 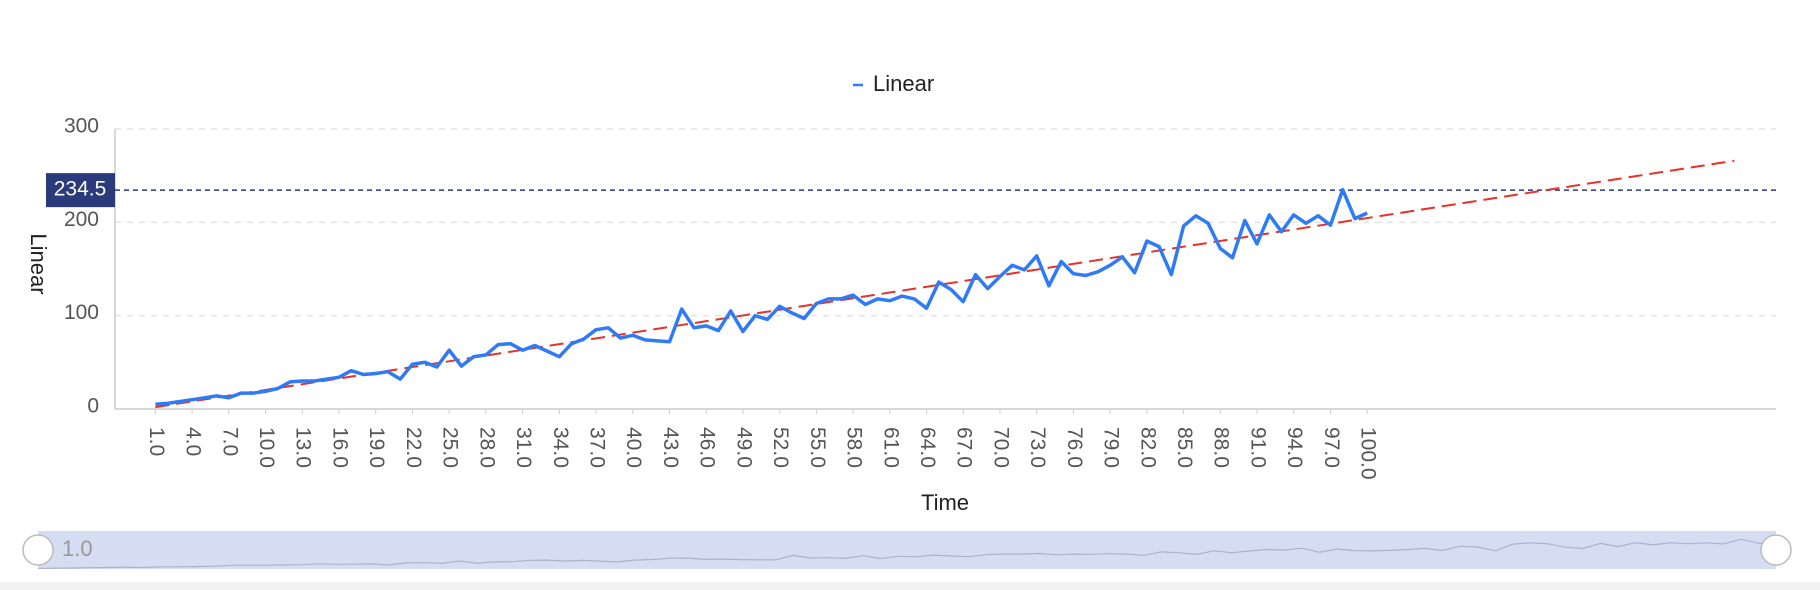 What do you see at coordinates (743, 447) in the screenshot?
I see `x-tick-label: 49.0` at bounding box center [743, 447].